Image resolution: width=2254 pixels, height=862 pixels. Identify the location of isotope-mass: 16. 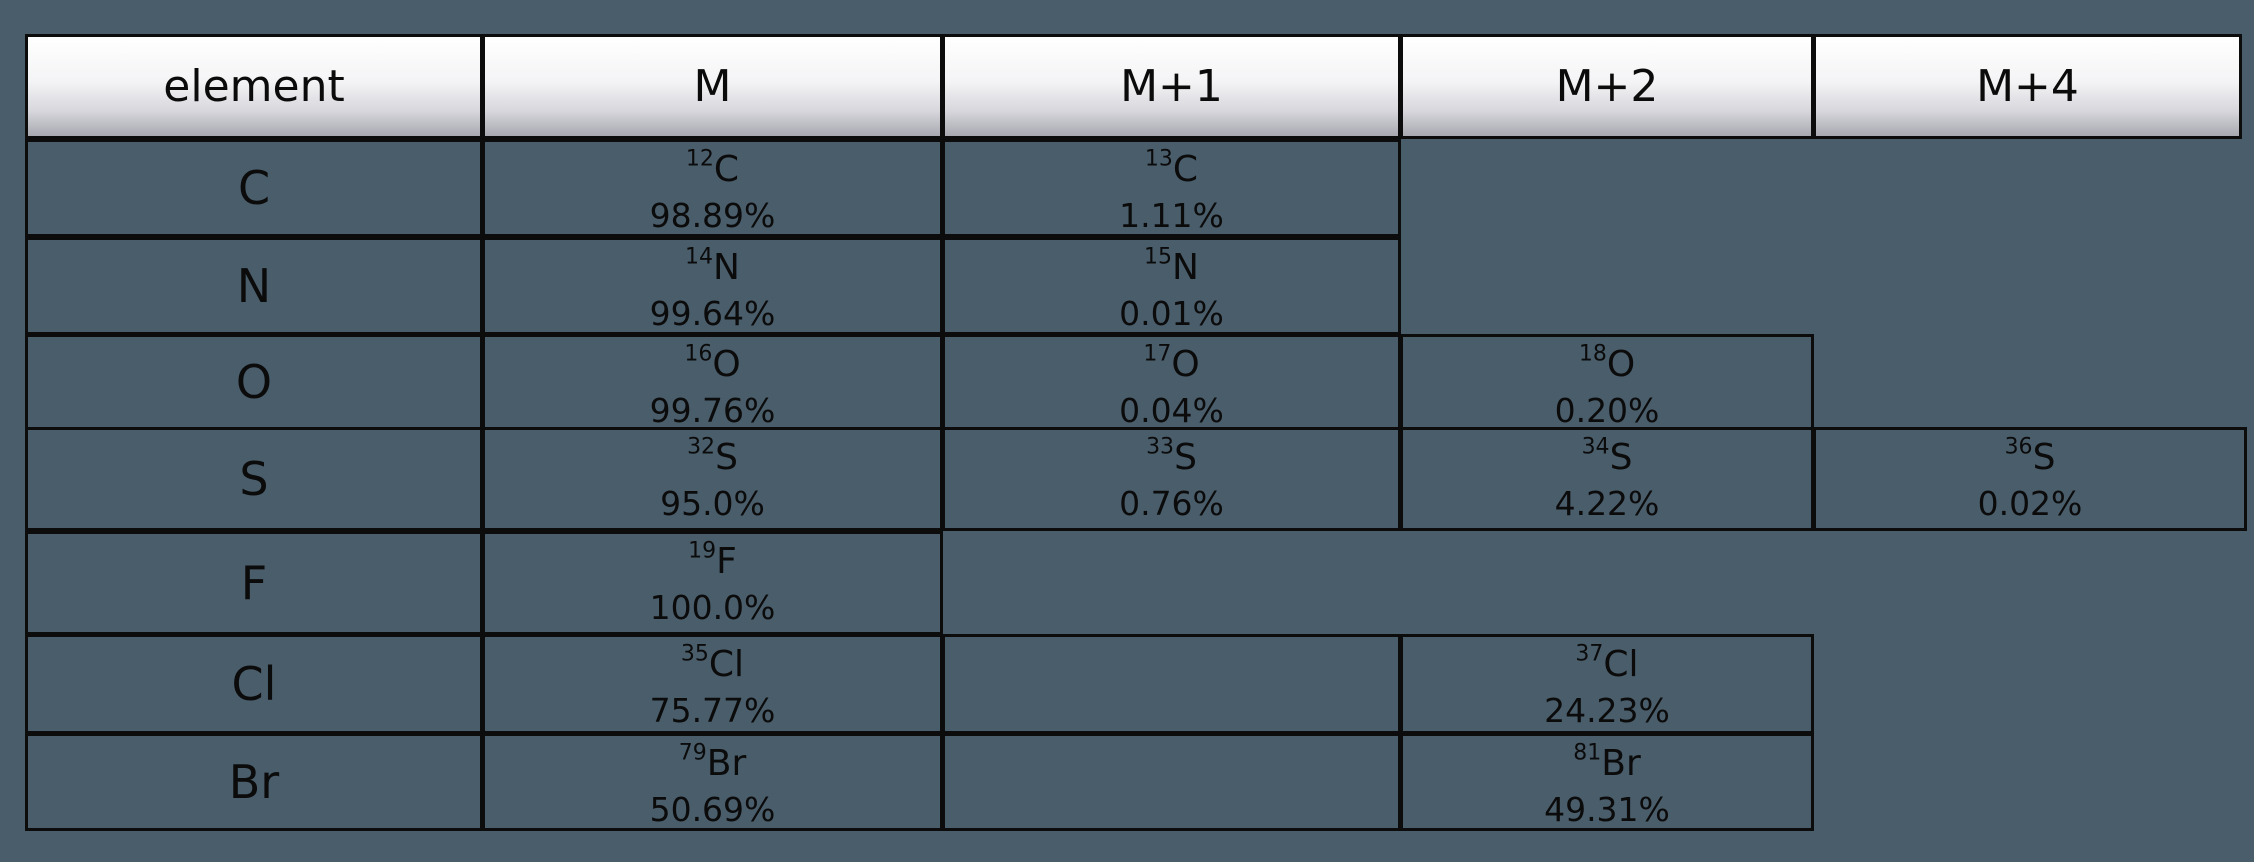
(698, 354).